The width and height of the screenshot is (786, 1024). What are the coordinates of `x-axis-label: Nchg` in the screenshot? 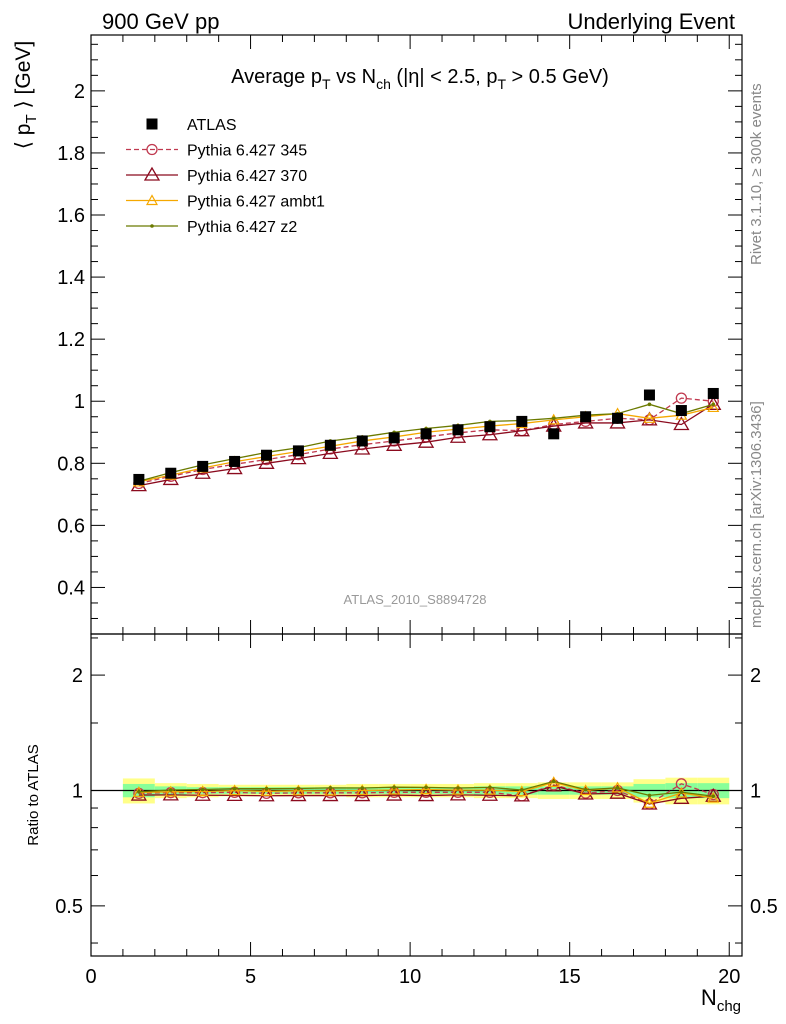 It's located at (721, 1000).